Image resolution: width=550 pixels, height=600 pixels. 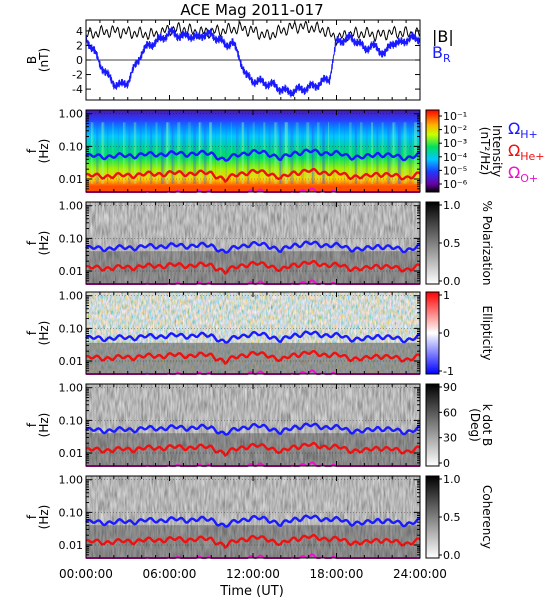 I want to click on panel-k-dot-b: 1.00 0.10 0.01 f(Hz) 90 60 30 0 k dot B(Deg), so click(x=259, y=425).